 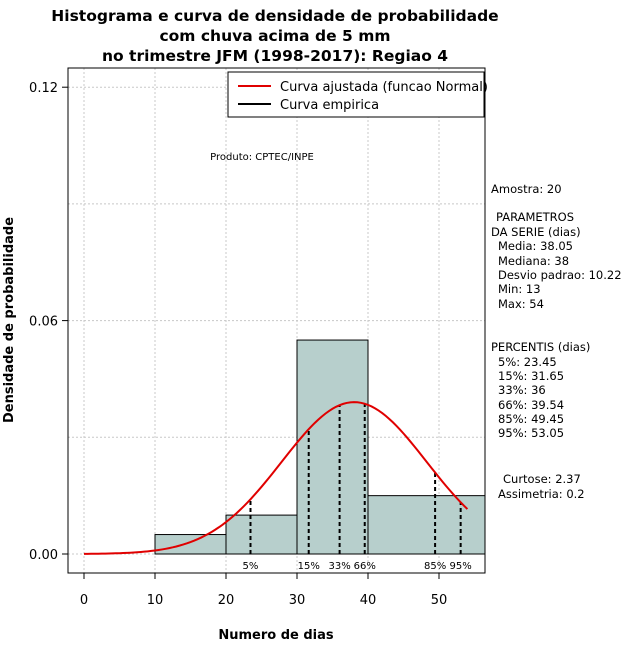 I want to click on stats-param-sd: Desvio padrao: 10.22, so click(x=560, y=275).